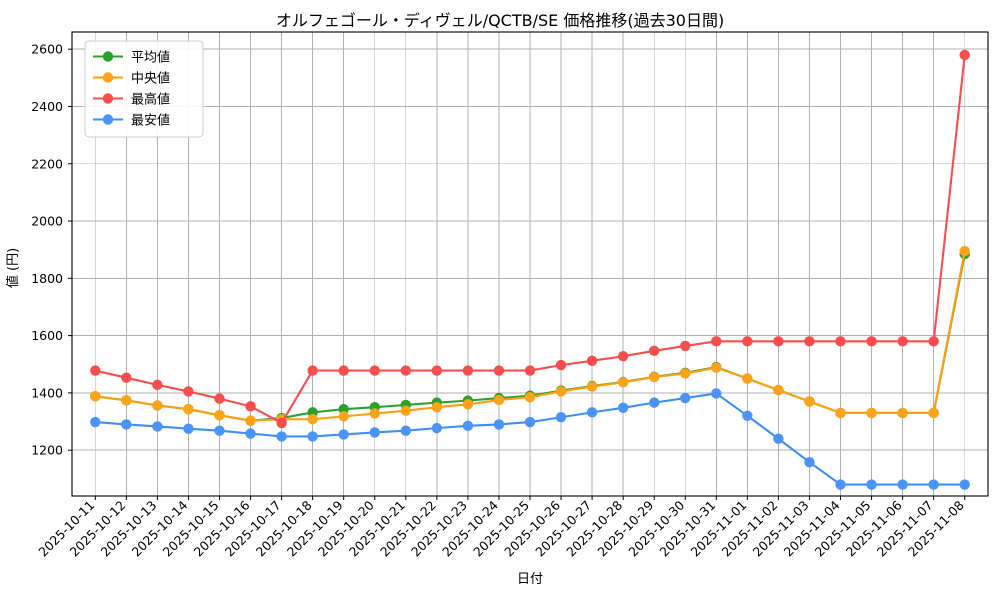 Image resolution: width=1000 pixels, height=600 pixels. Describe the element at coordinates (47, 221) in the screenshot. I see `y-tick-label: 2000` at that location.